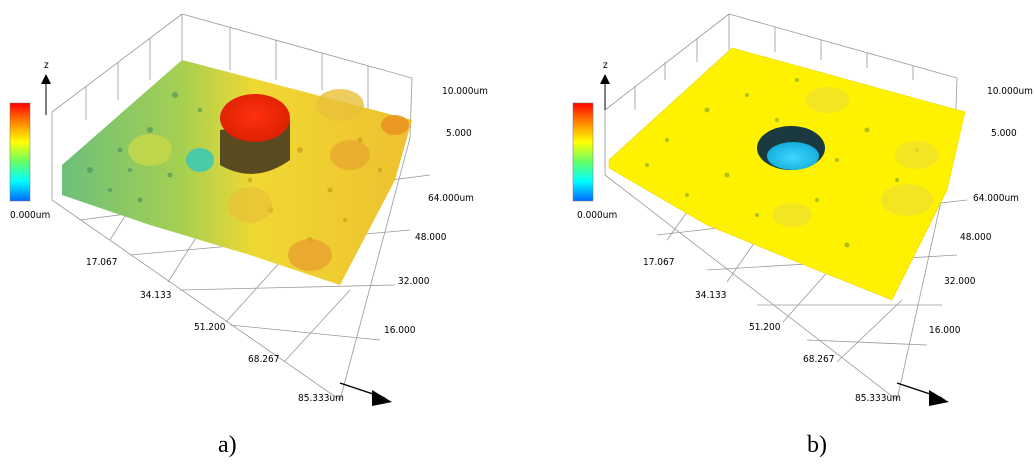 Image resolution: width=1035 pixels, height=466 pixels. What do you see at coordinates (817, 445) in the screenshot?
I see `caption-b: b)` at bounding box center [817, 445].